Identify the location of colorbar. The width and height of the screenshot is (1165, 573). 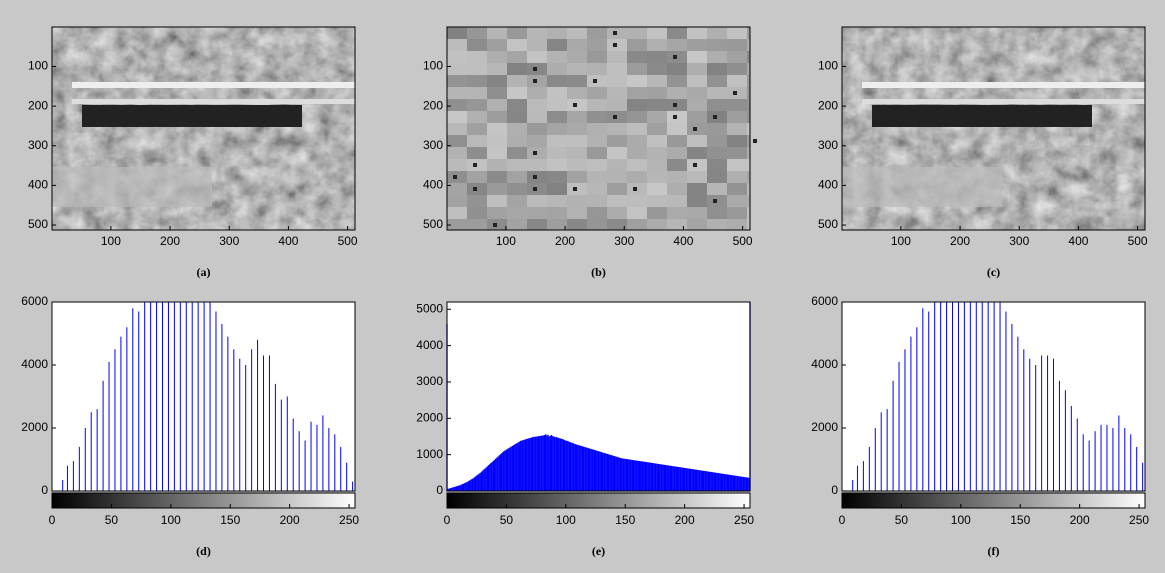
(598, 500).